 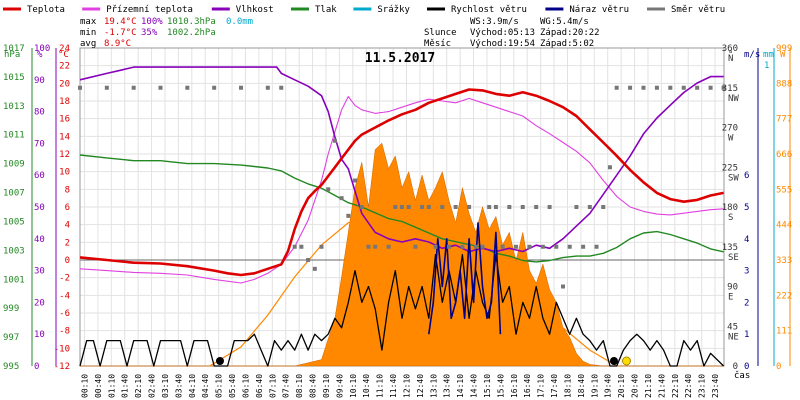 I want to click on y-tick-wm2: 888, so click(x=784, y=84).